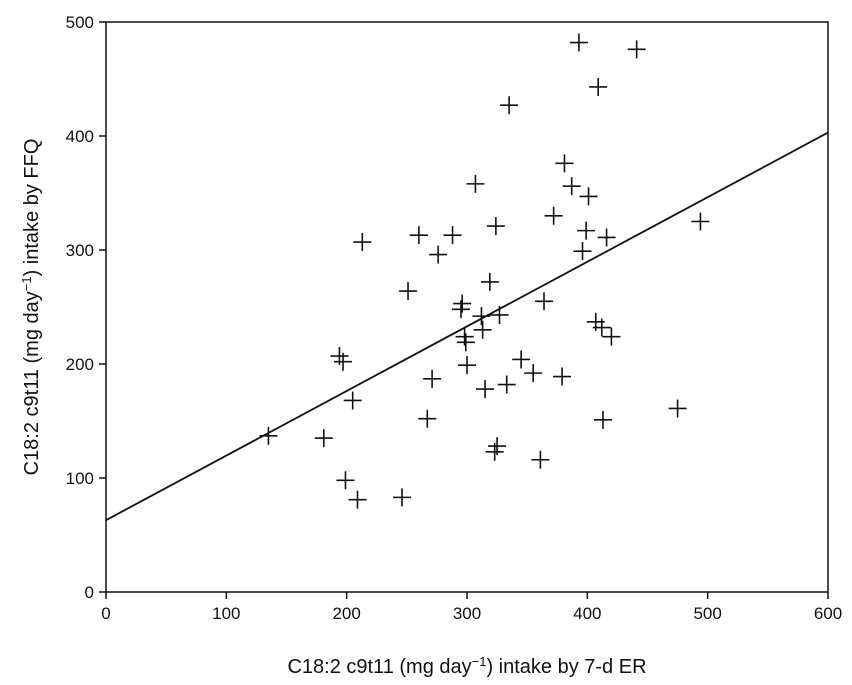 The height and width of the screenshot is (685, 852). I want to click on x-tick-label: 200, so click(346, 613).